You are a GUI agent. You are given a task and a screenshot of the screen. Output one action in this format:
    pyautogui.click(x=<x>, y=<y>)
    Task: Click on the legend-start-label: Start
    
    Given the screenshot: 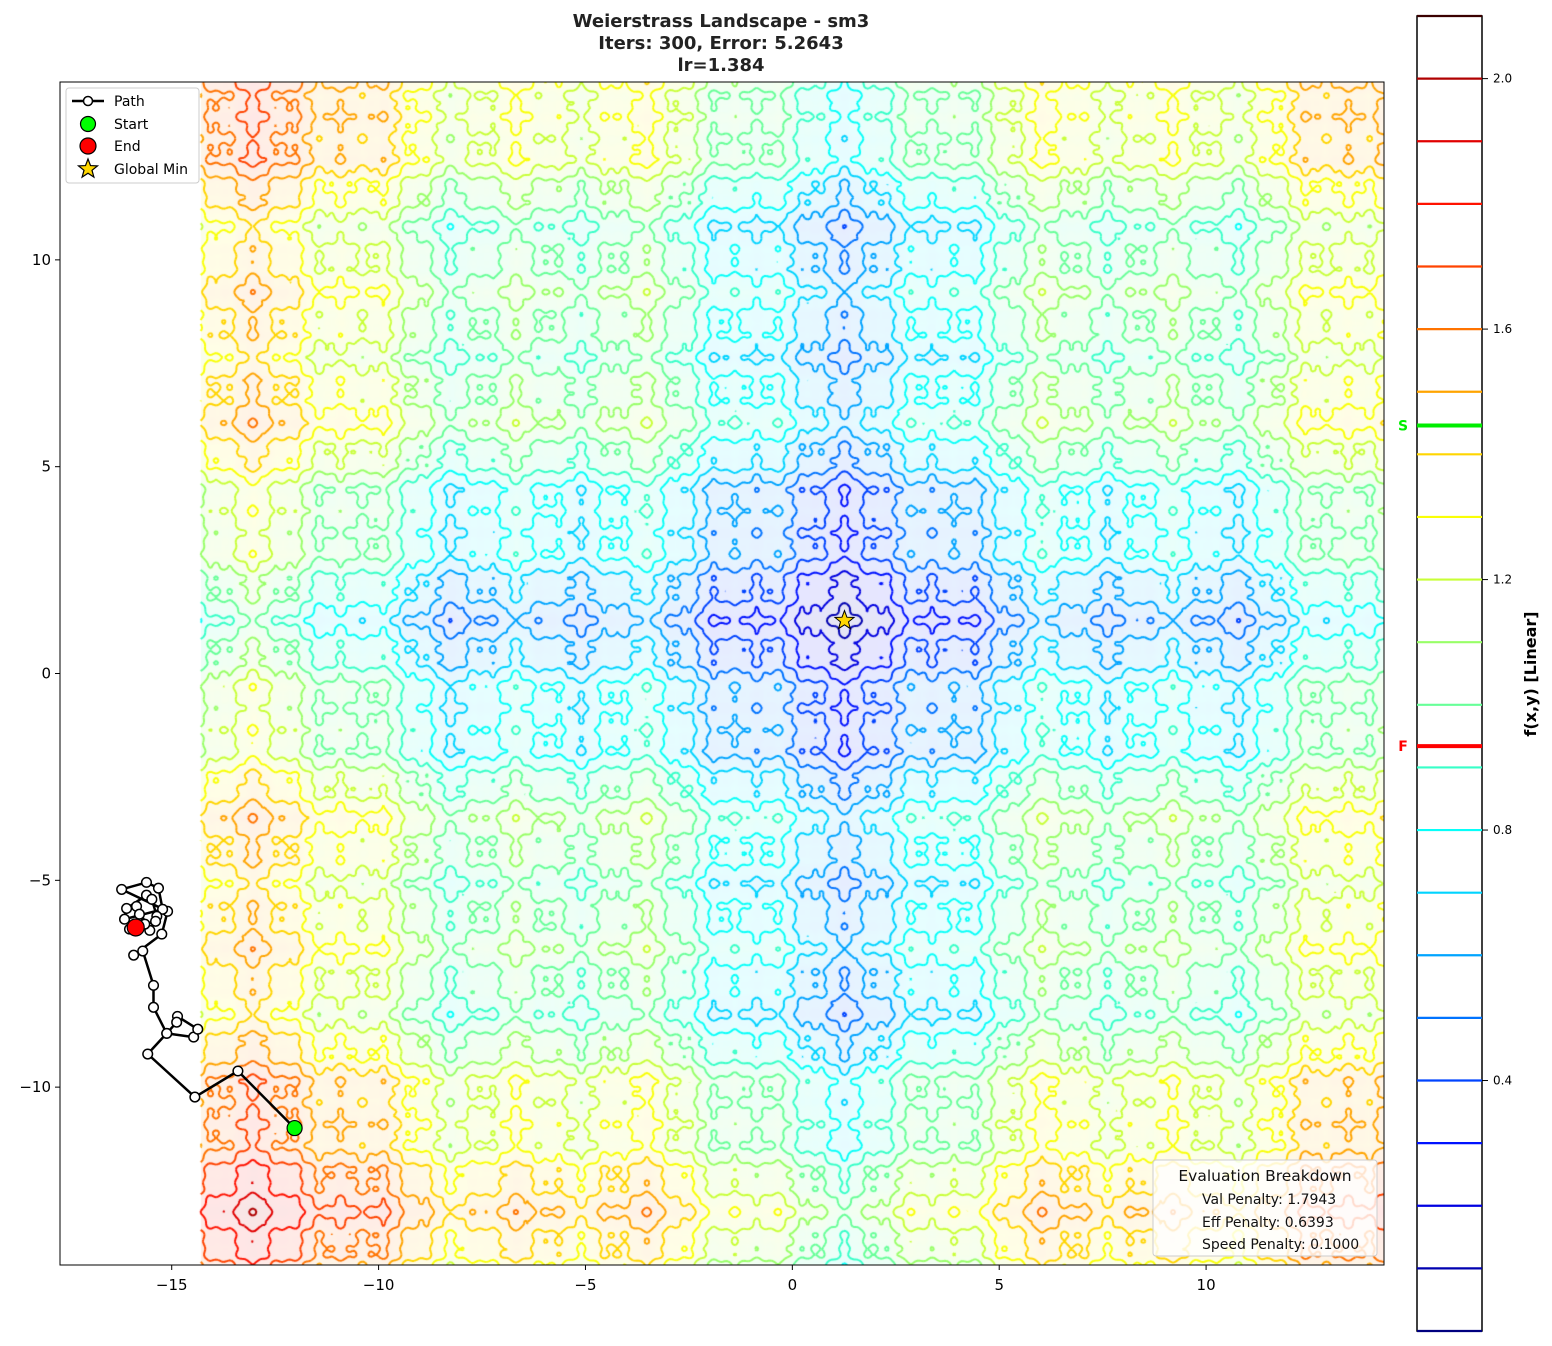 What is the action you would take?
    pyautogui.click(x=131, y=125)
    